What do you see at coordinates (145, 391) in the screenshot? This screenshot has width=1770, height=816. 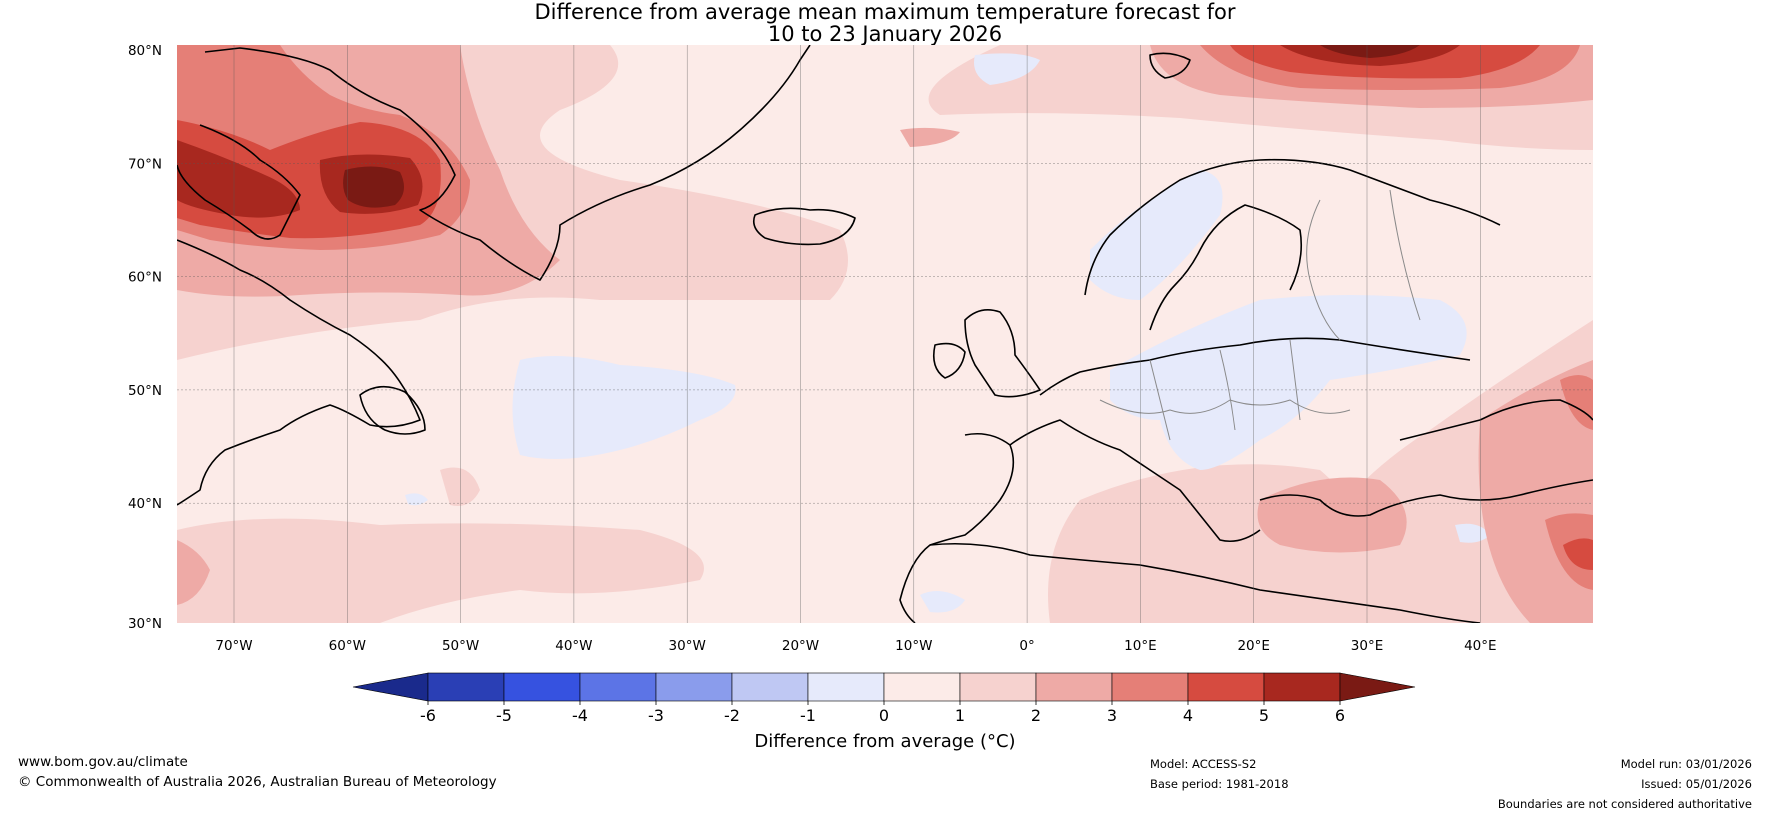 I see `lat-label: 50°N` at bounding box center [145, 391].